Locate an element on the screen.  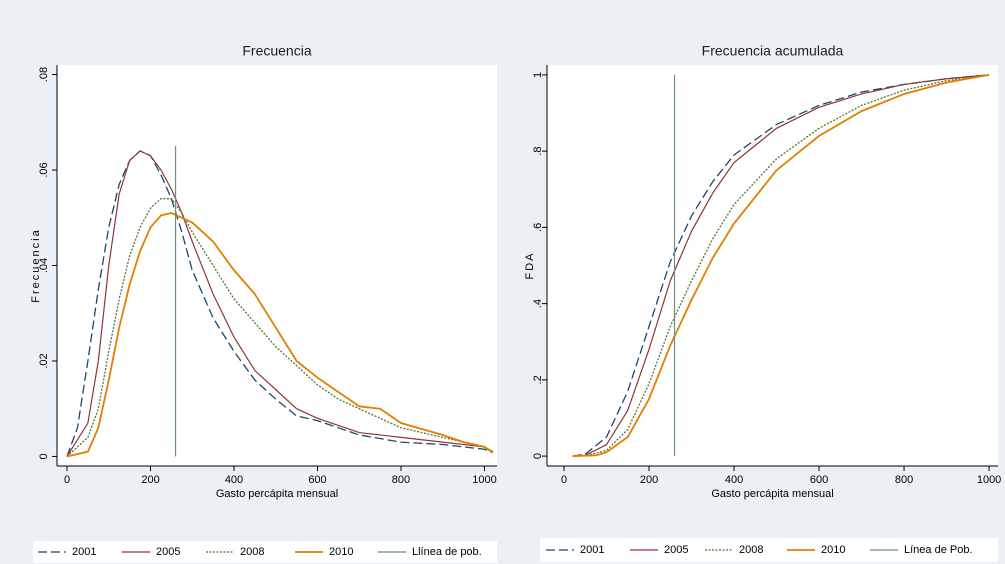
y-axis-title: FDA is located at coordinates (530, 266).